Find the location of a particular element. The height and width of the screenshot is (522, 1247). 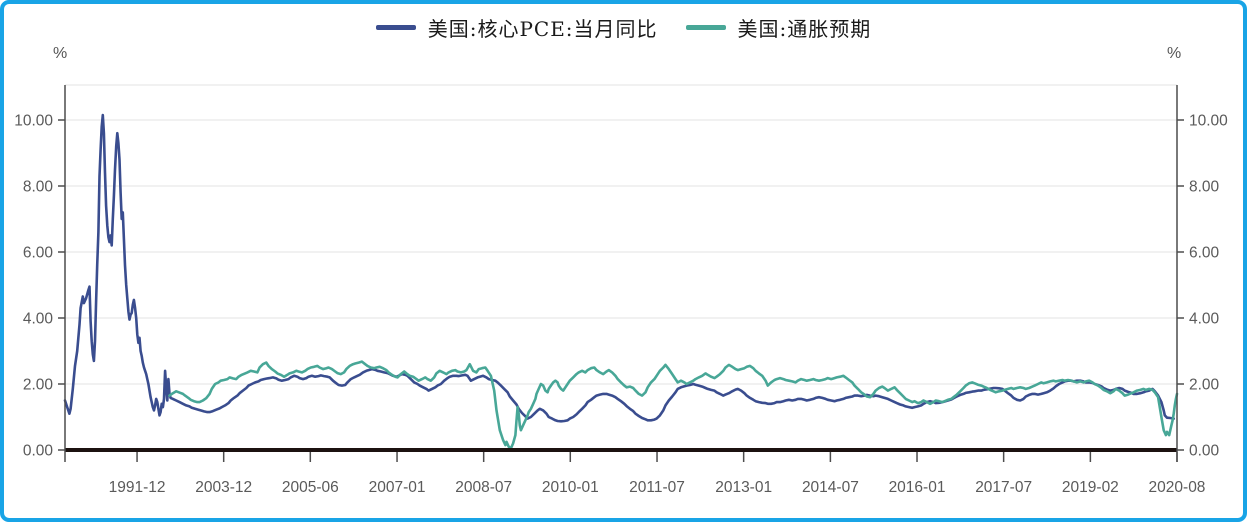

x-axis-label: 2011-07 is located at coordinates (657, 487).